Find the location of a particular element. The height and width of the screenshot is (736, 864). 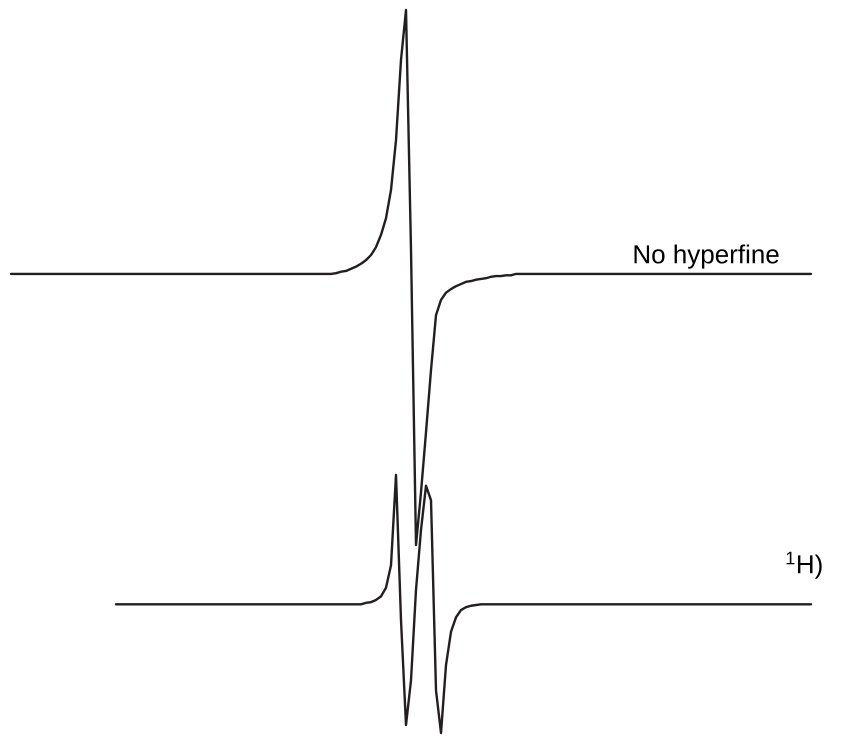

series-label: No hyperfine is located at coordinates (706, 256).